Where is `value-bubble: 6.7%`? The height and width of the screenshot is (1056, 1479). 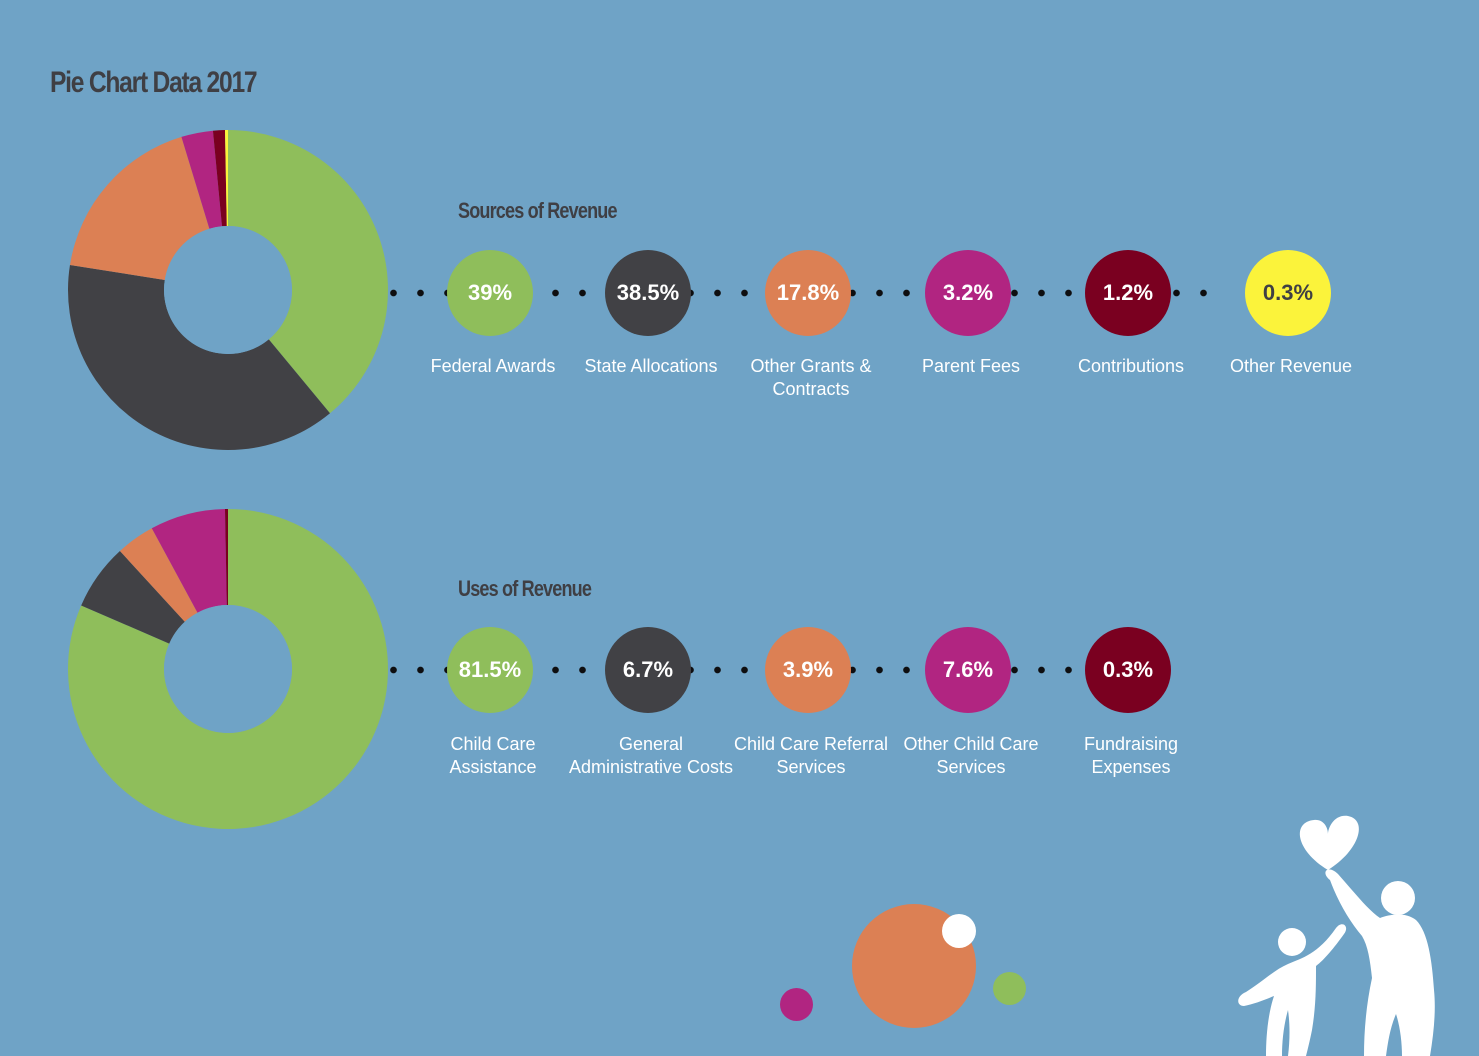
value-bubble: 6.7% is located at coordinates (648, 670).